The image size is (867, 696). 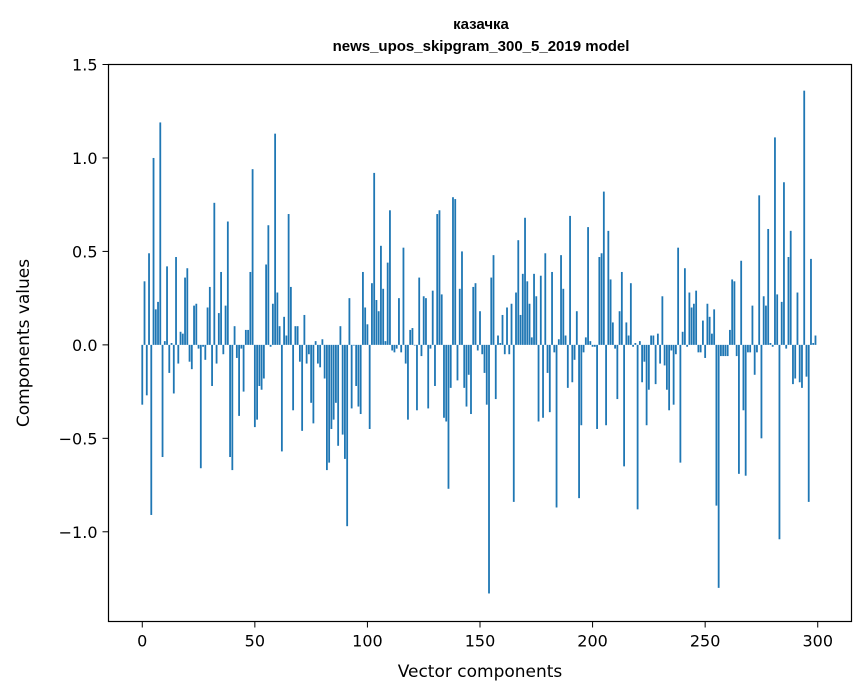 I want to click on x-tick-label: 50, so click(x=255, y=641).